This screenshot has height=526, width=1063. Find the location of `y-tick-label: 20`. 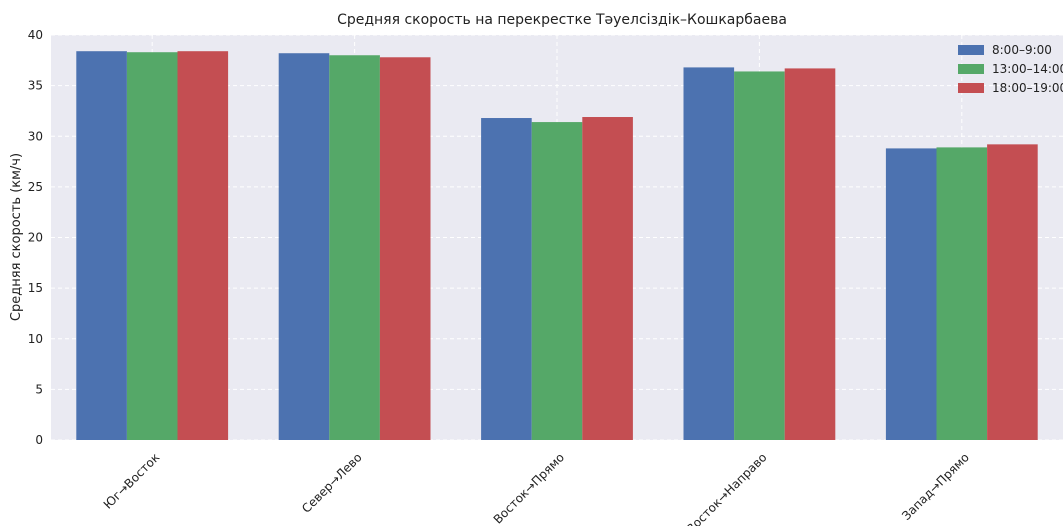

y-tick-label: 20 is located at coordinates (35, 238).